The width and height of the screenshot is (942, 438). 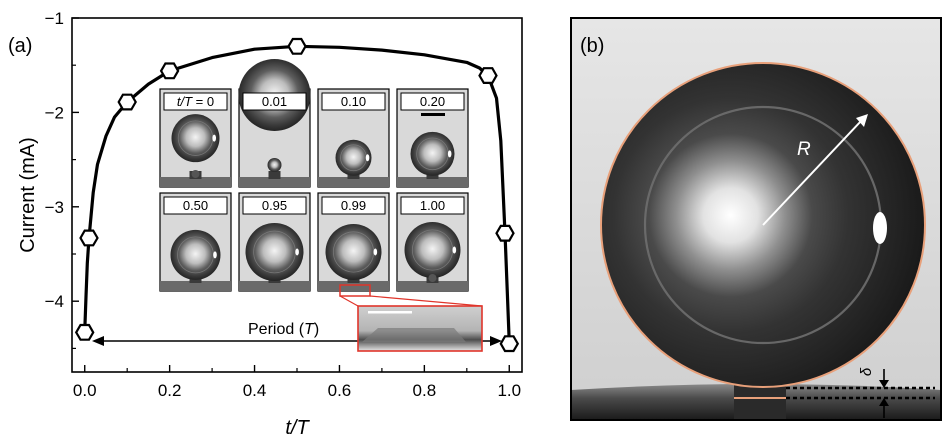 What do you see at coordinates (880, 228) in the screenshot?
I see `droplet-highlight` at bounding box center [880, 228].